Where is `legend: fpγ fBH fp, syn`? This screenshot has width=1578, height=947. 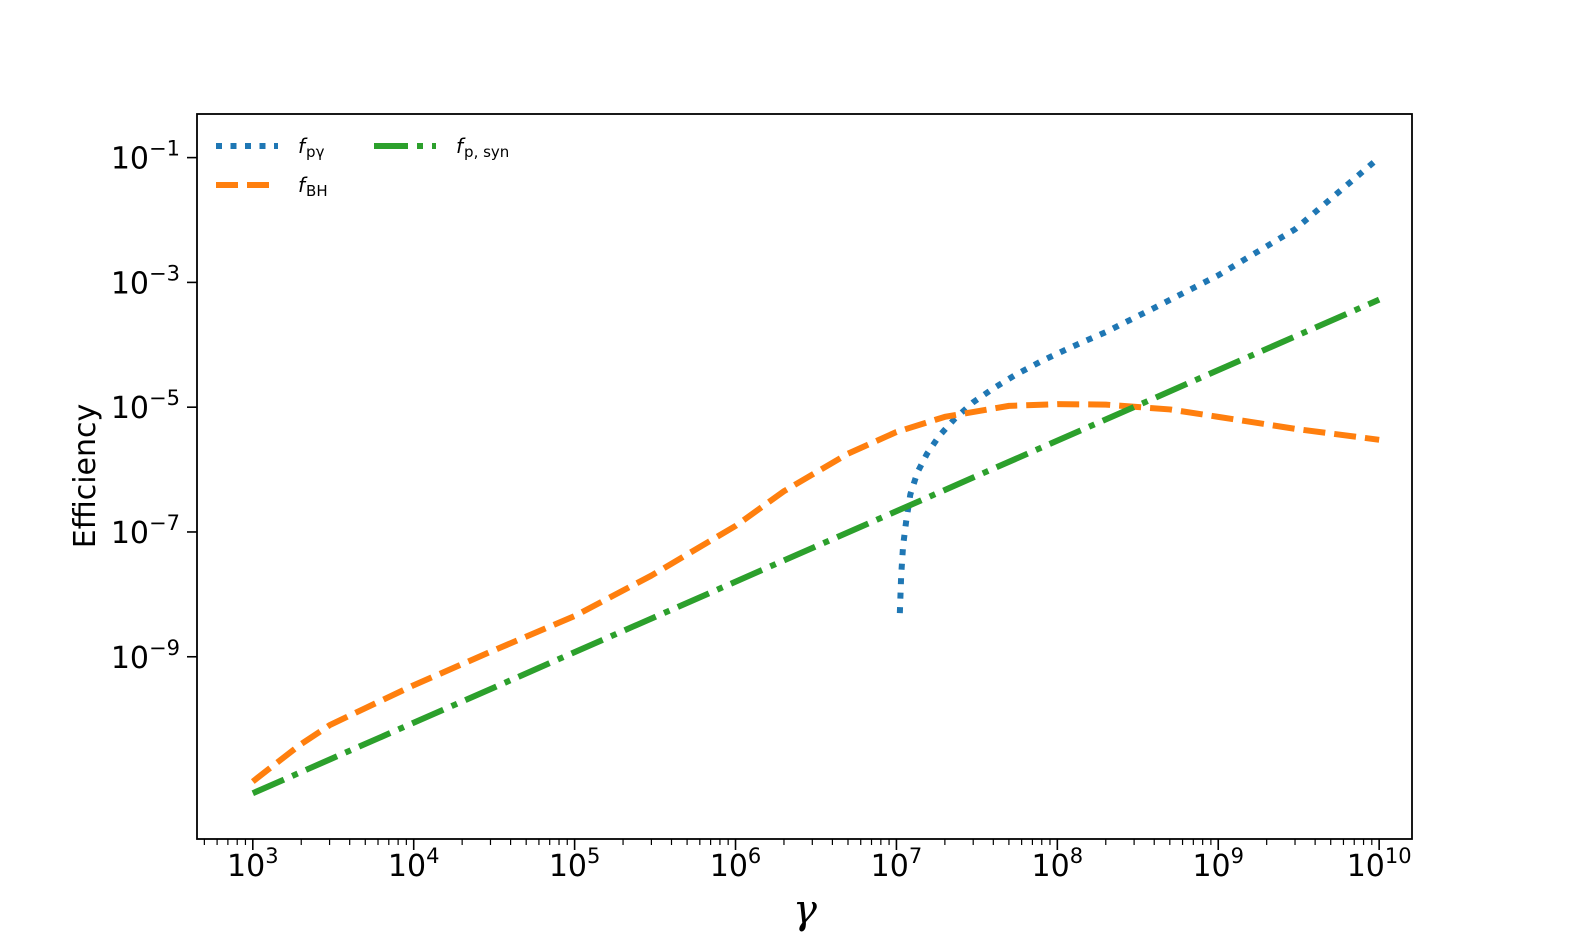 legend: fpγ fBH fp, syn is located at coordinates (362, 167).